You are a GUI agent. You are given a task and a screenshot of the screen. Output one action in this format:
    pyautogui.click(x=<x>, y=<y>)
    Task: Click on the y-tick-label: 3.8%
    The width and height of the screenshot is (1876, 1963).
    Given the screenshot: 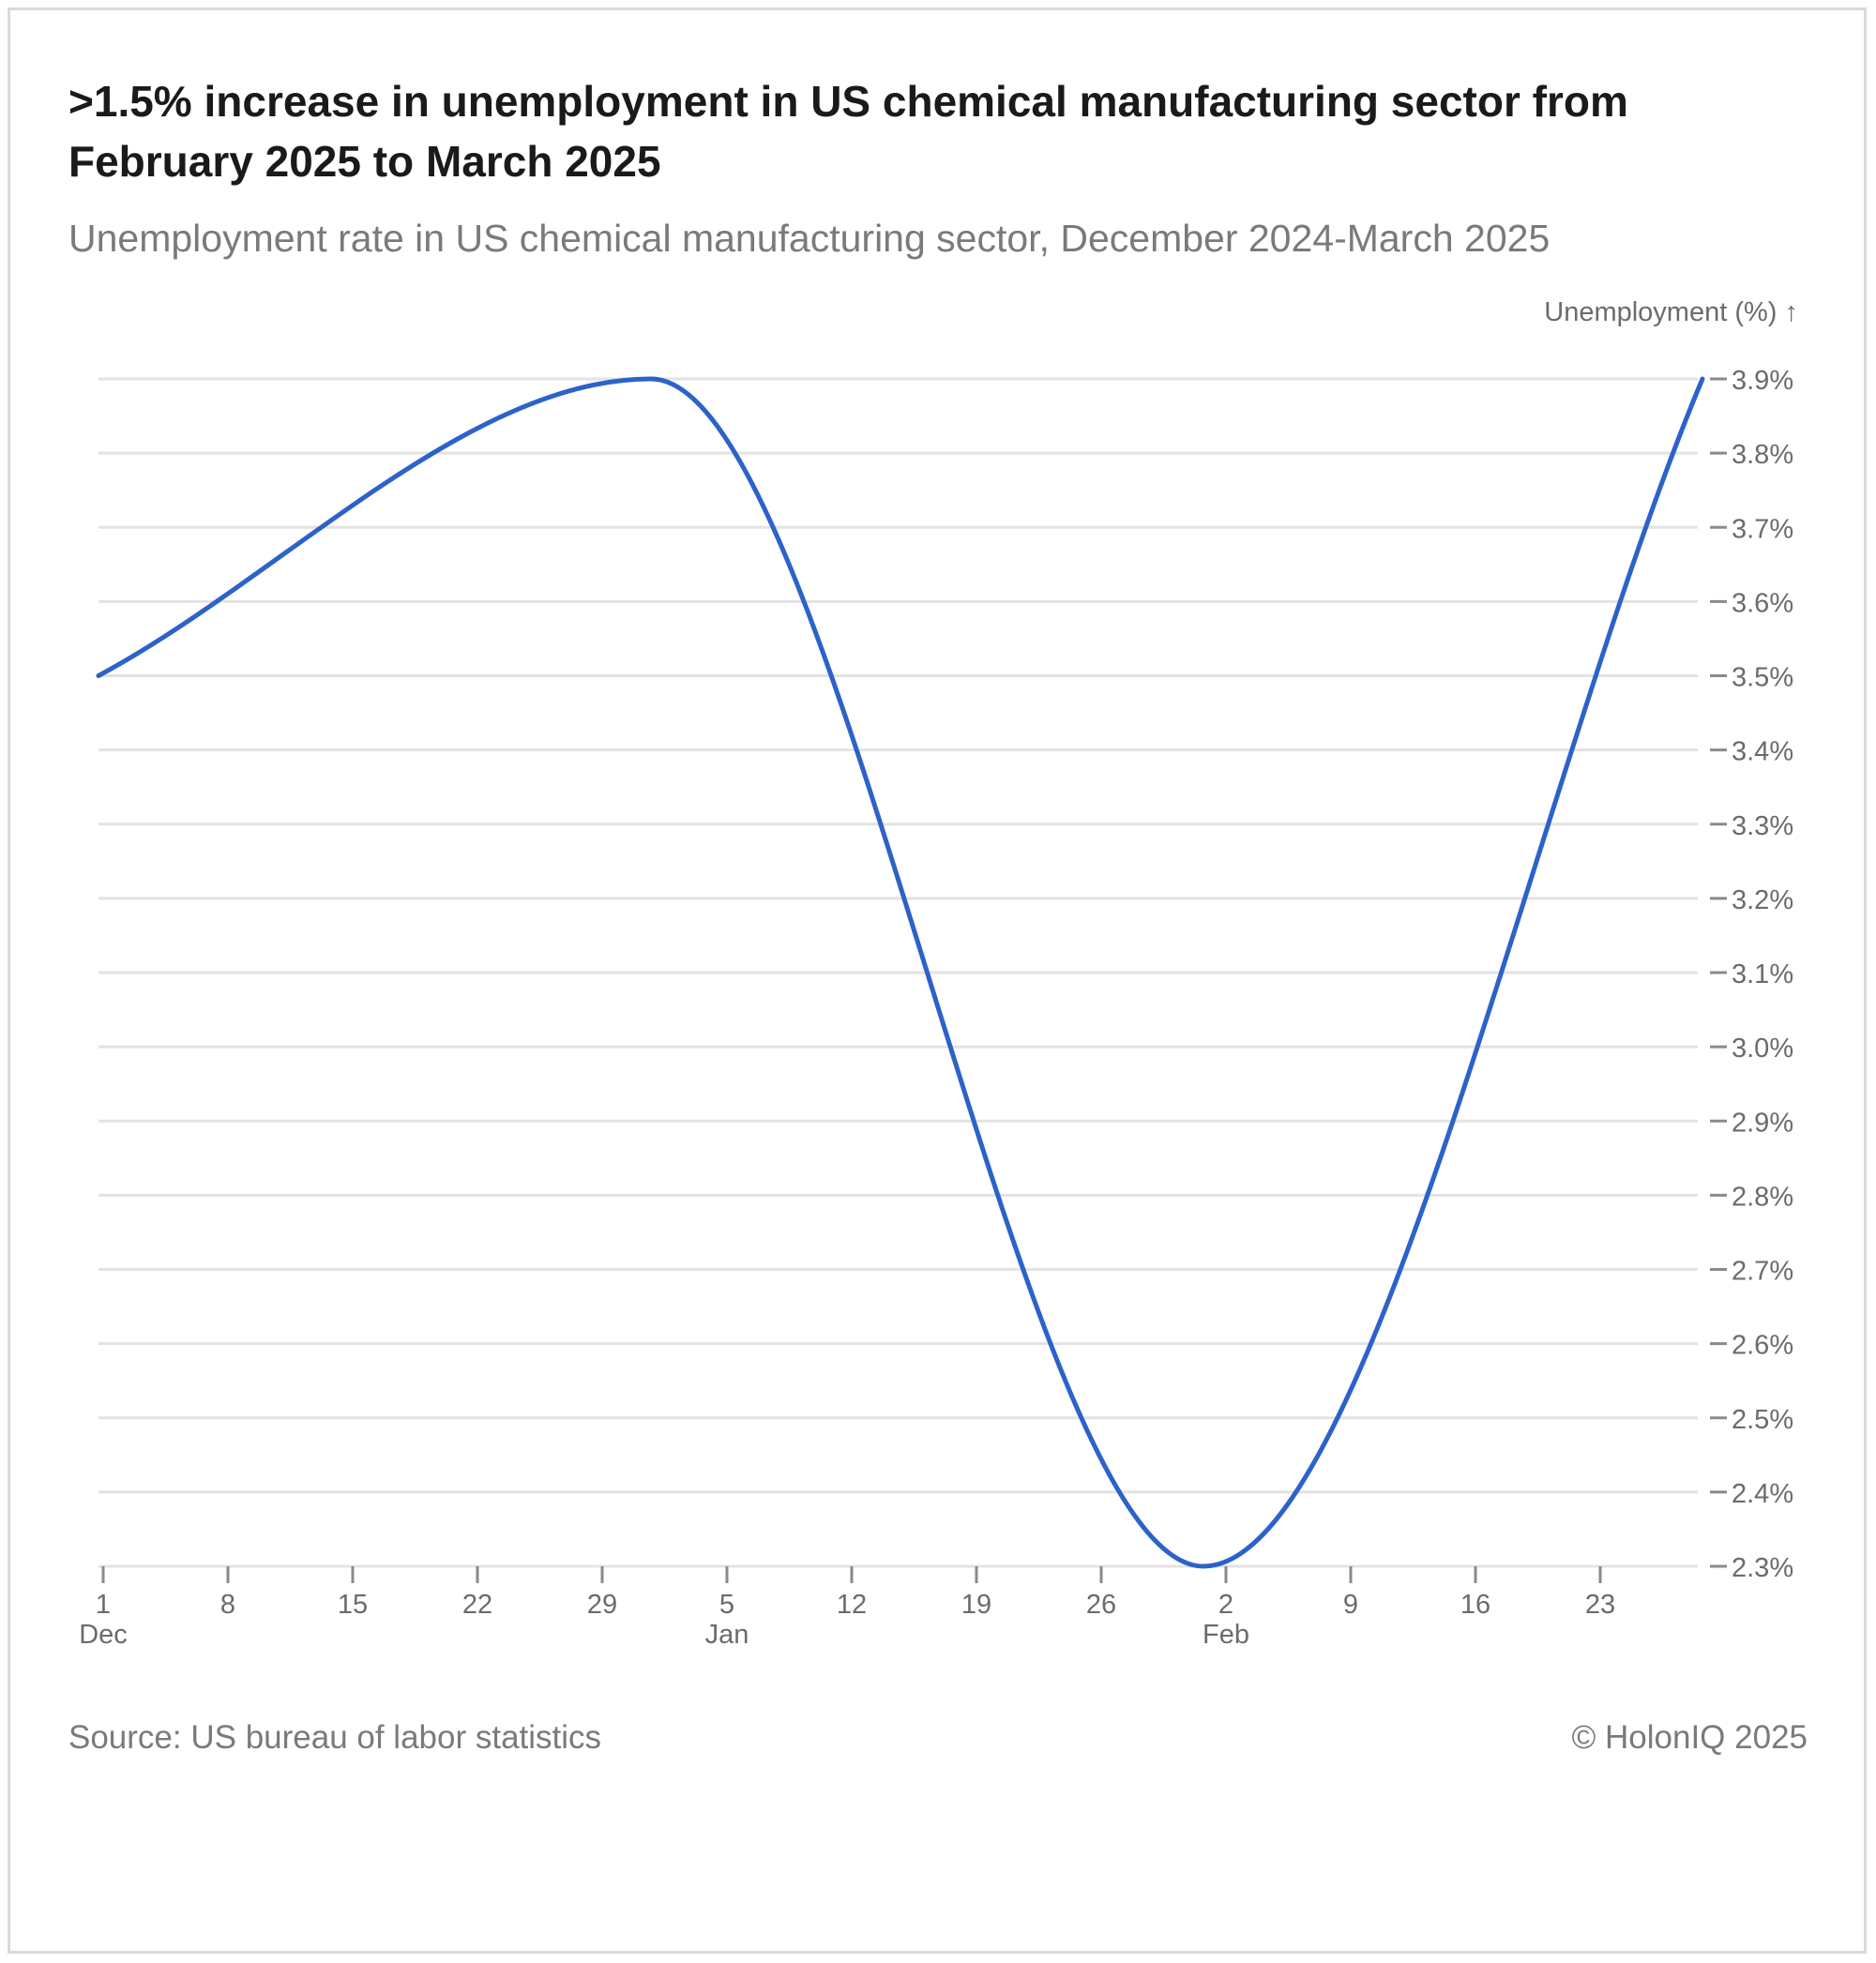 What is the action you would take?
    pyautogui.click(x=1762, y=455)
    